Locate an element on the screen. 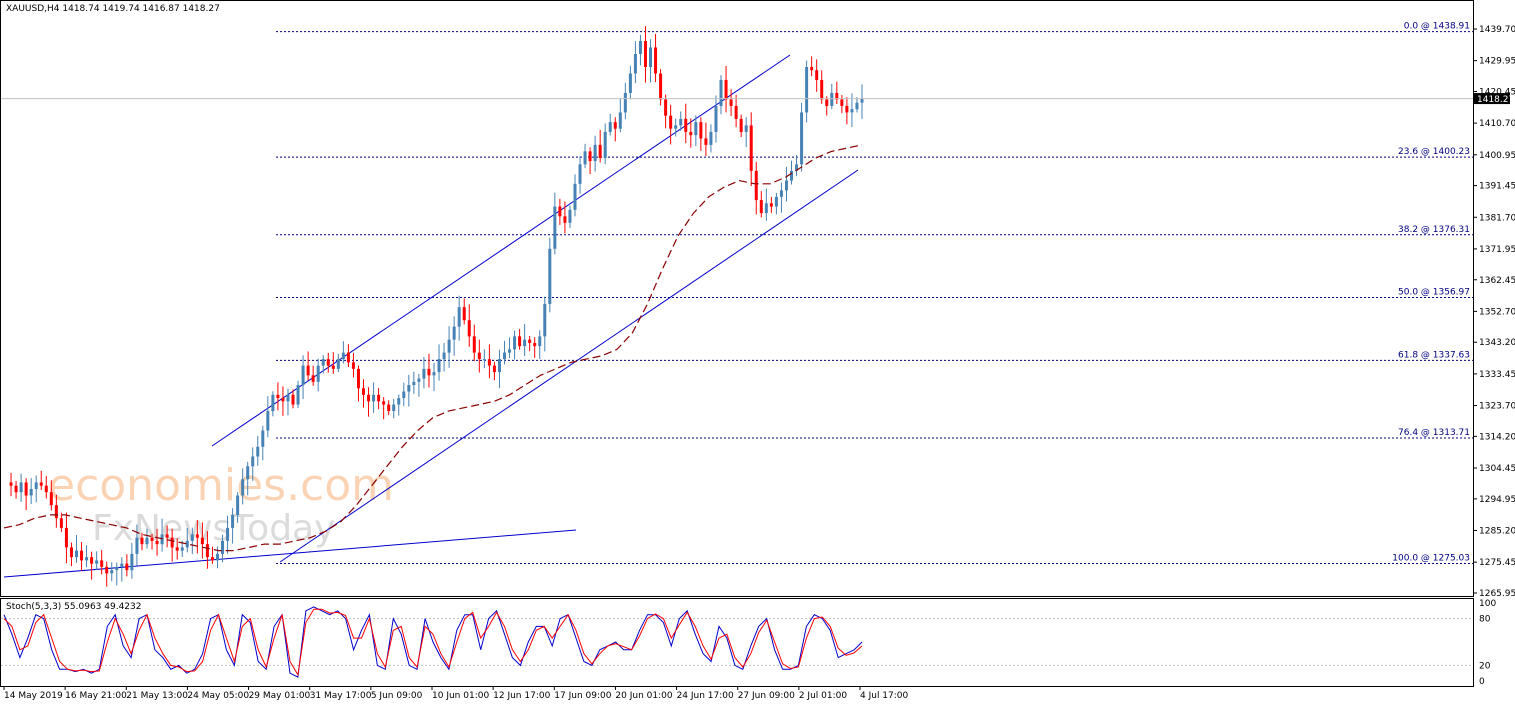 The height and width of the screenshot is (706, 1515). fib-level-label: 23.6 @ 1400.23 is located at coordinates (1434, 152).